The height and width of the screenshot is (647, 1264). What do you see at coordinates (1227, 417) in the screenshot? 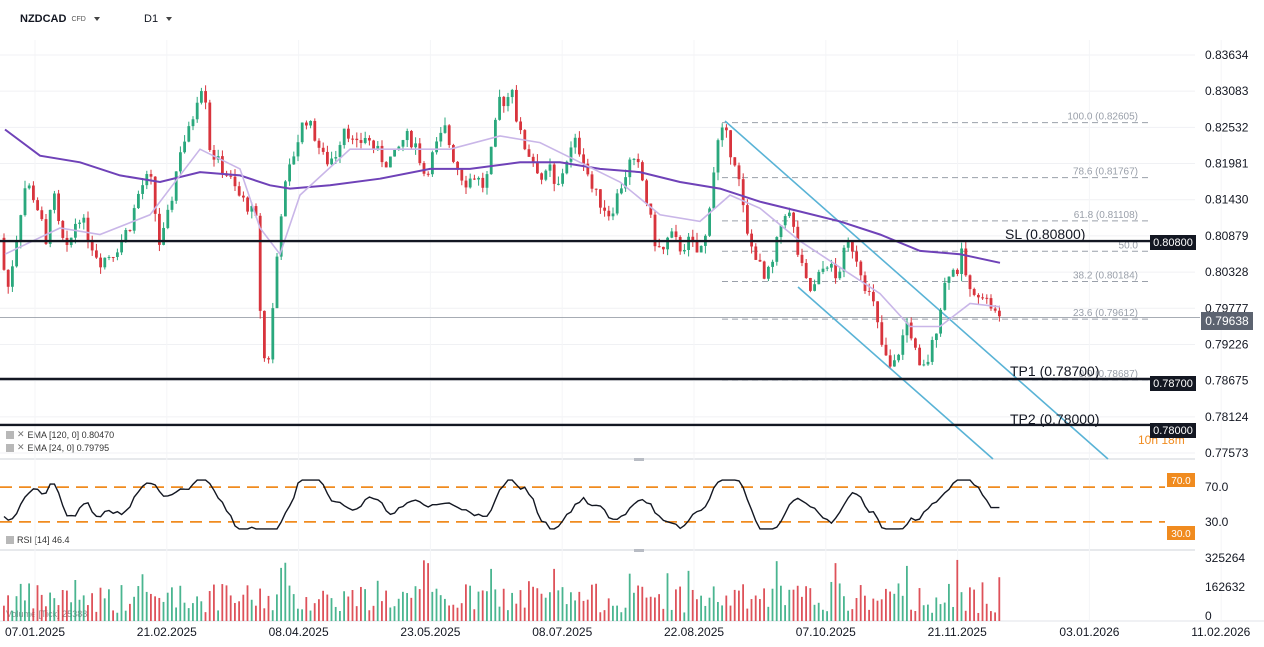
I see `price-tick-label: 0.78124` at bounding box center [1227, 417].